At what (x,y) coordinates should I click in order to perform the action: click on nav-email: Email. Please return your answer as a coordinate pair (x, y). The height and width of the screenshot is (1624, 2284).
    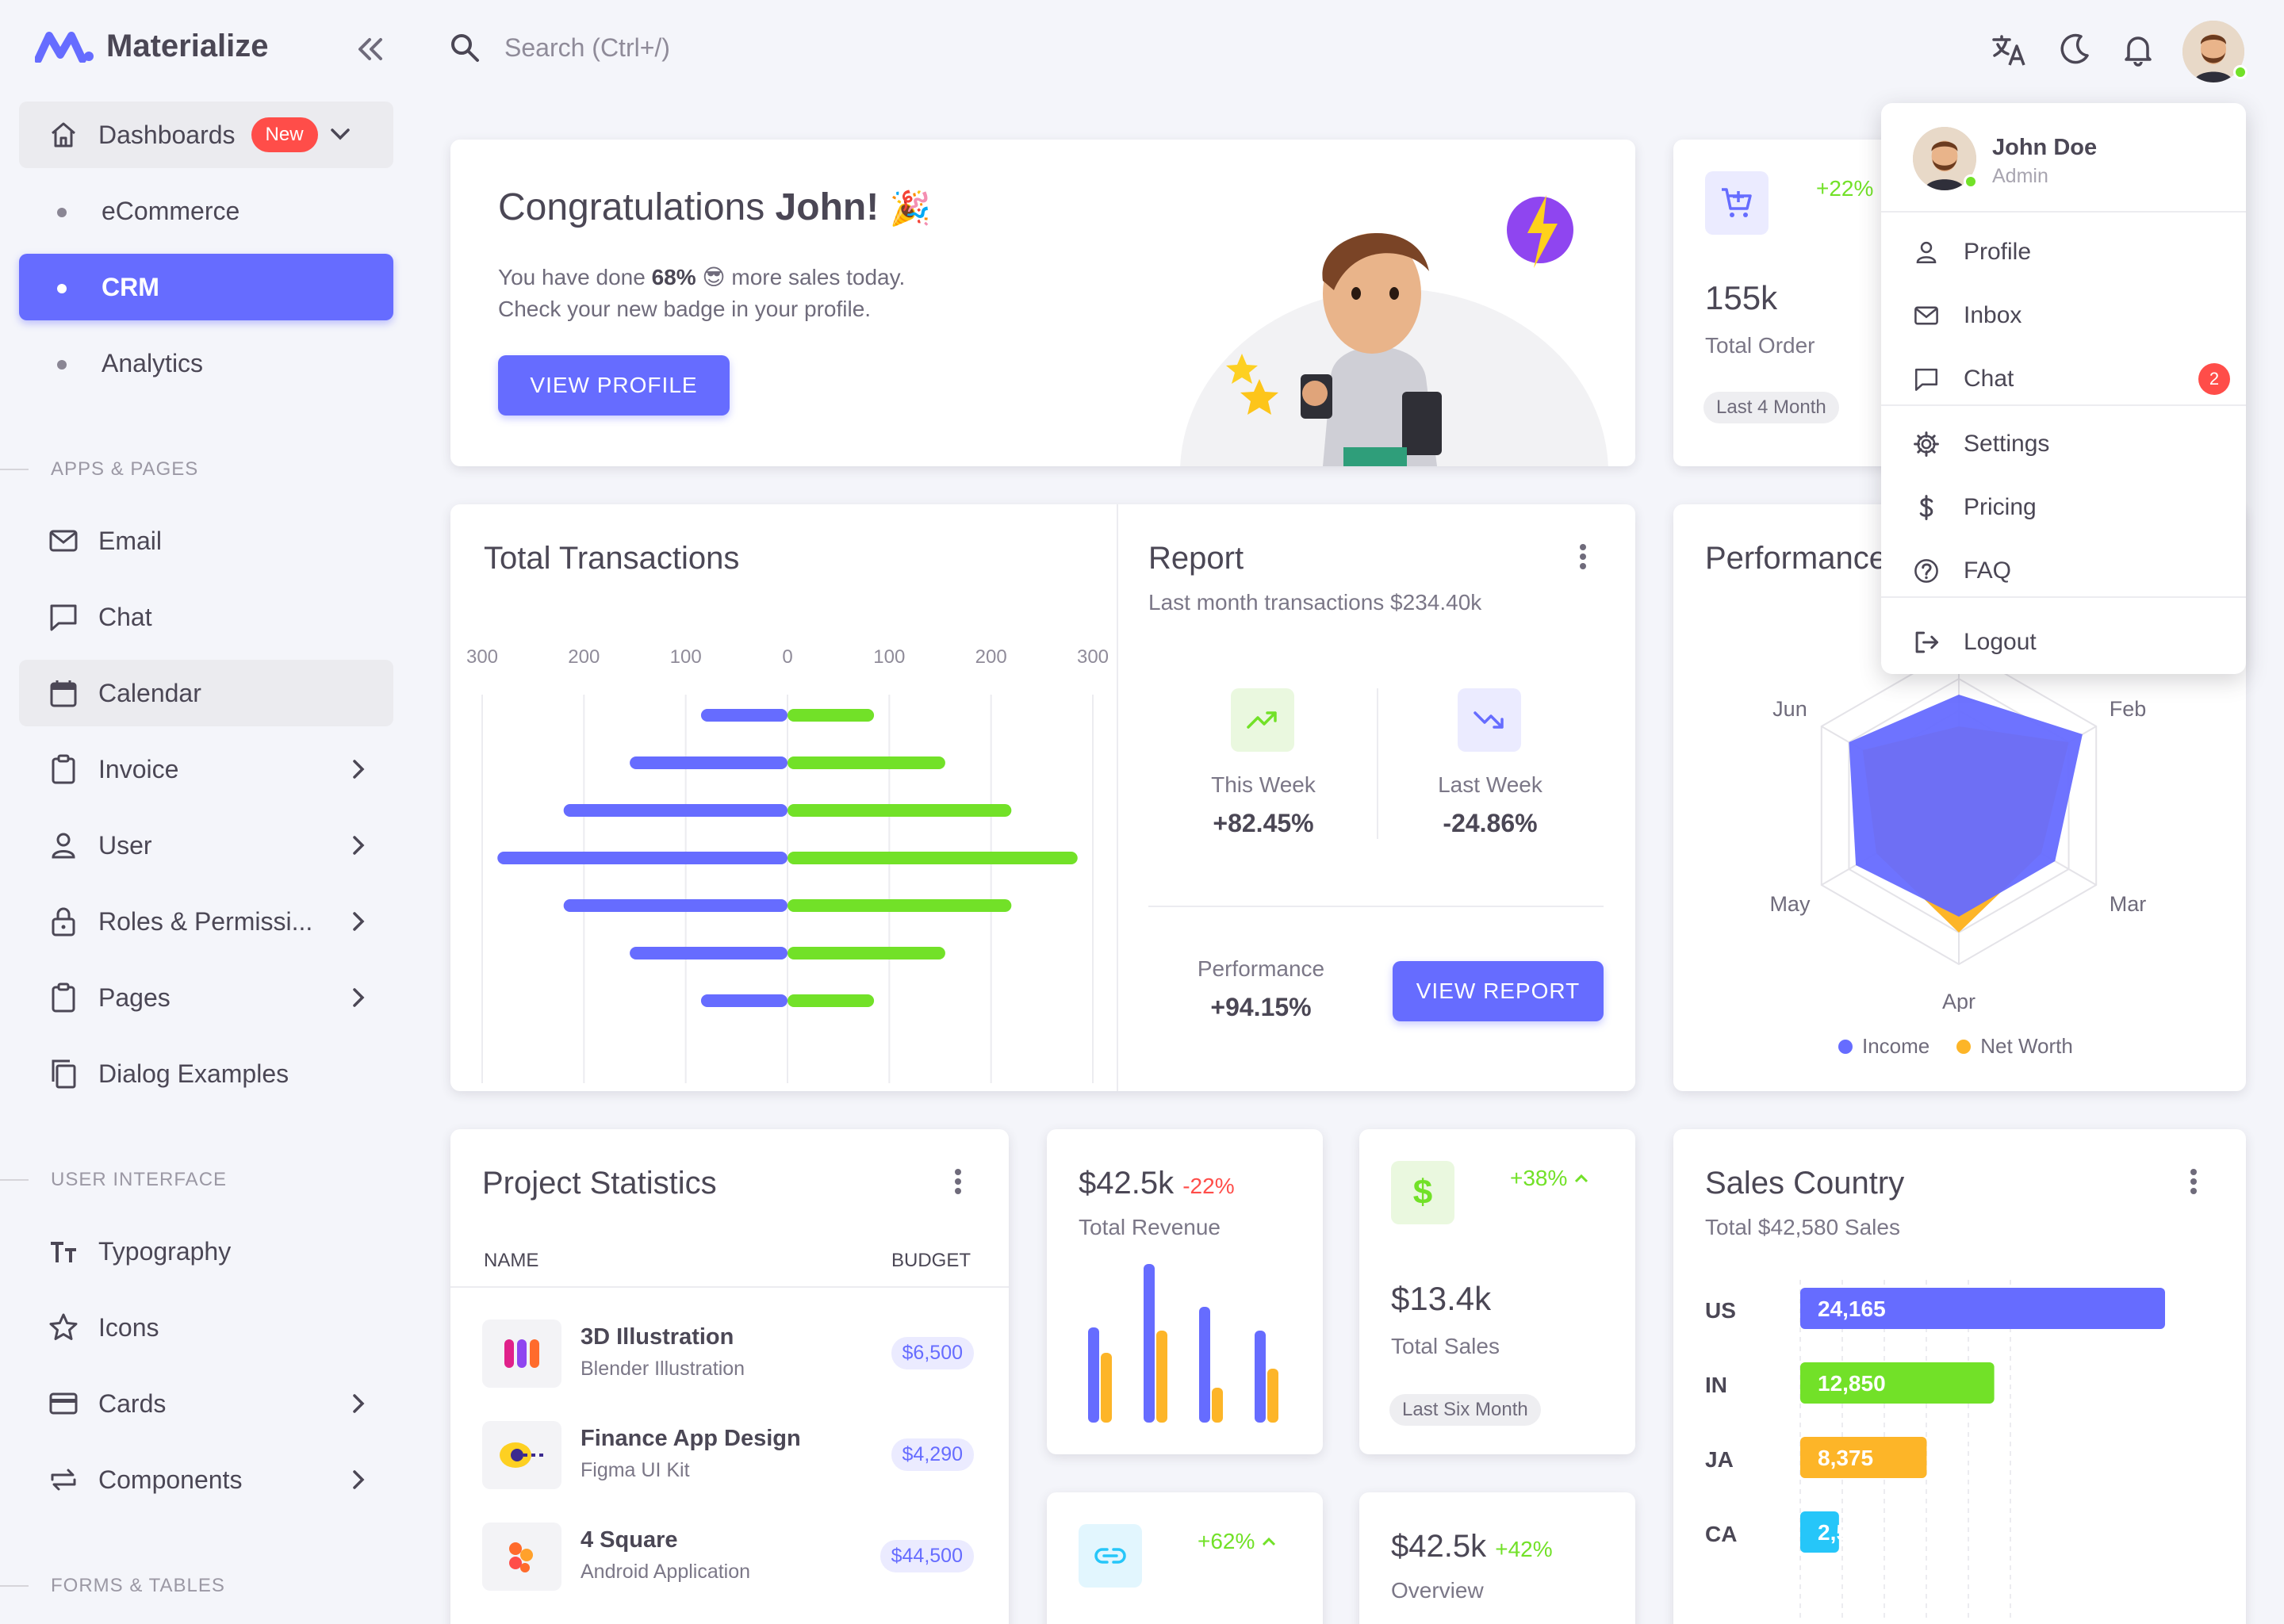
    Looking at the image, I should click on (206, 541).